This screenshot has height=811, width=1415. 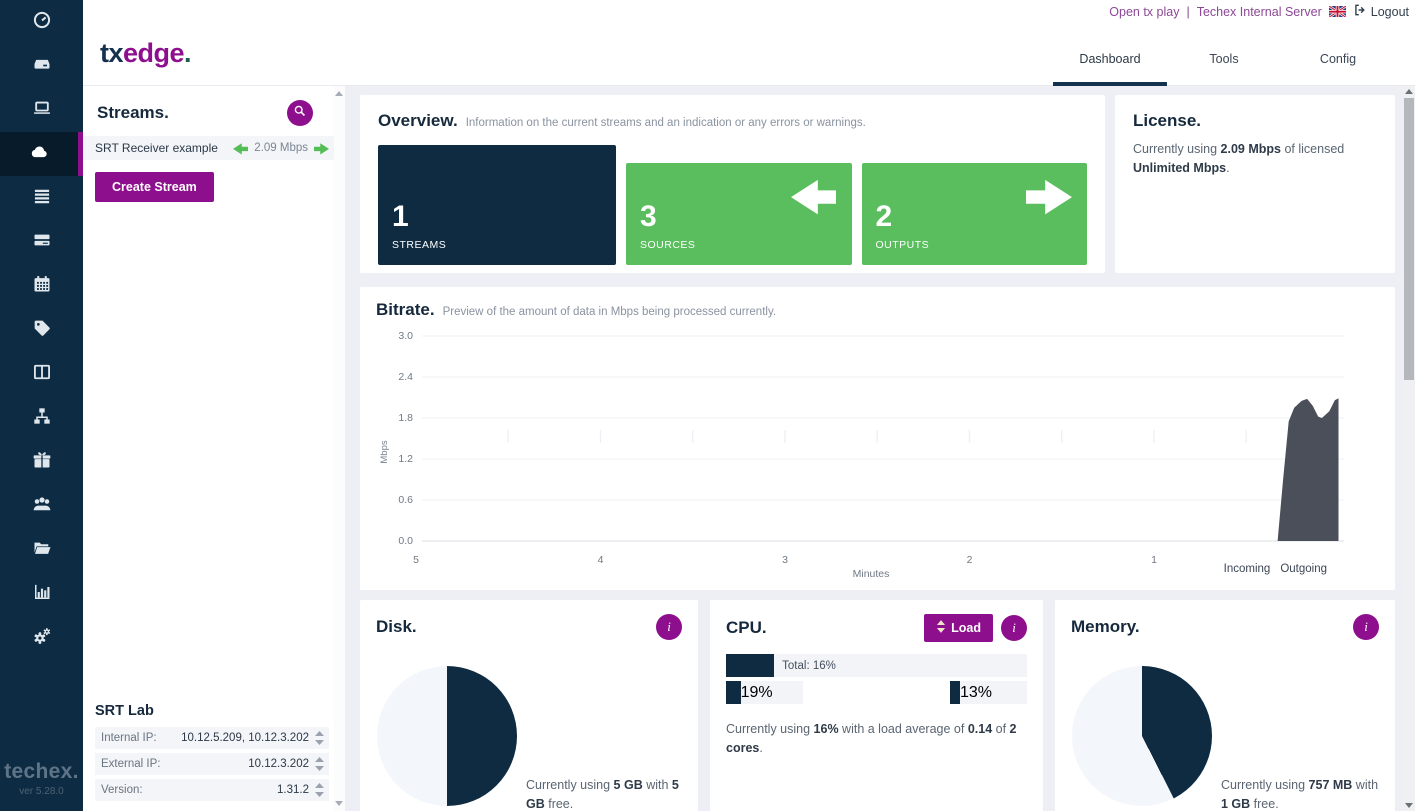 I want to click on create-stream-button: Create Stream, so click(x=154, y=187).